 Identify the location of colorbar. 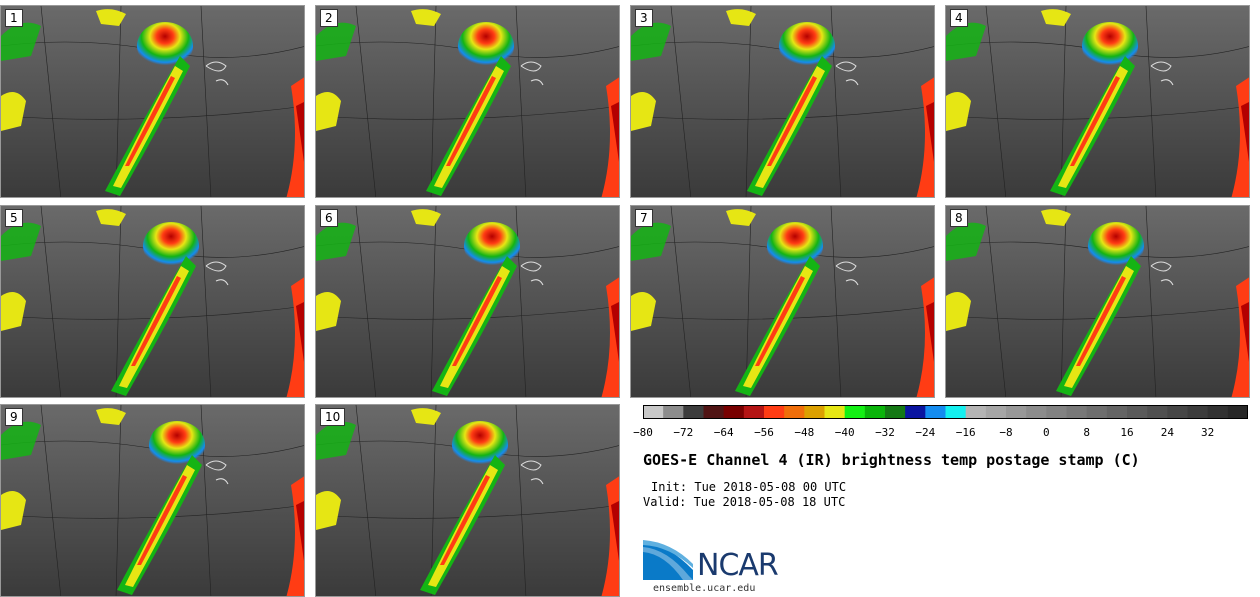
(945, 412).